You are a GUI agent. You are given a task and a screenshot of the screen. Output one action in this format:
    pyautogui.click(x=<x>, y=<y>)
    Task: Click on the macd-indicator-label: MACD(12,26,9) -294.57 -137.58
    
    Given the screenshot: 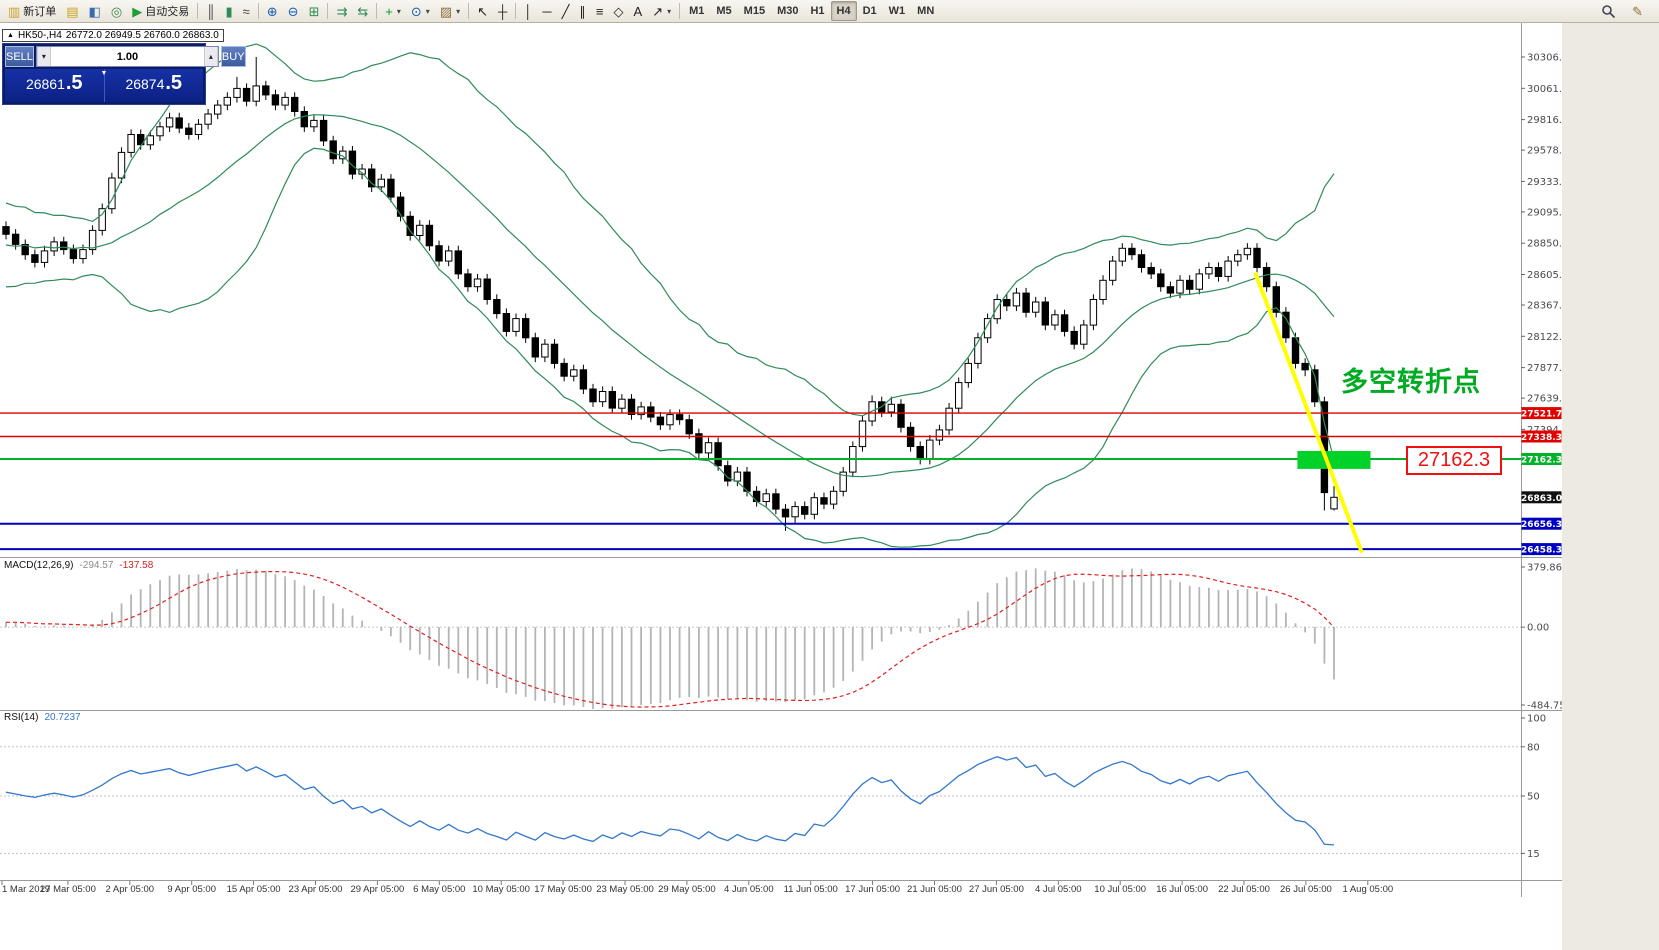 What is the action you would take?
    pyautogui.click(x=78, y=565)
    